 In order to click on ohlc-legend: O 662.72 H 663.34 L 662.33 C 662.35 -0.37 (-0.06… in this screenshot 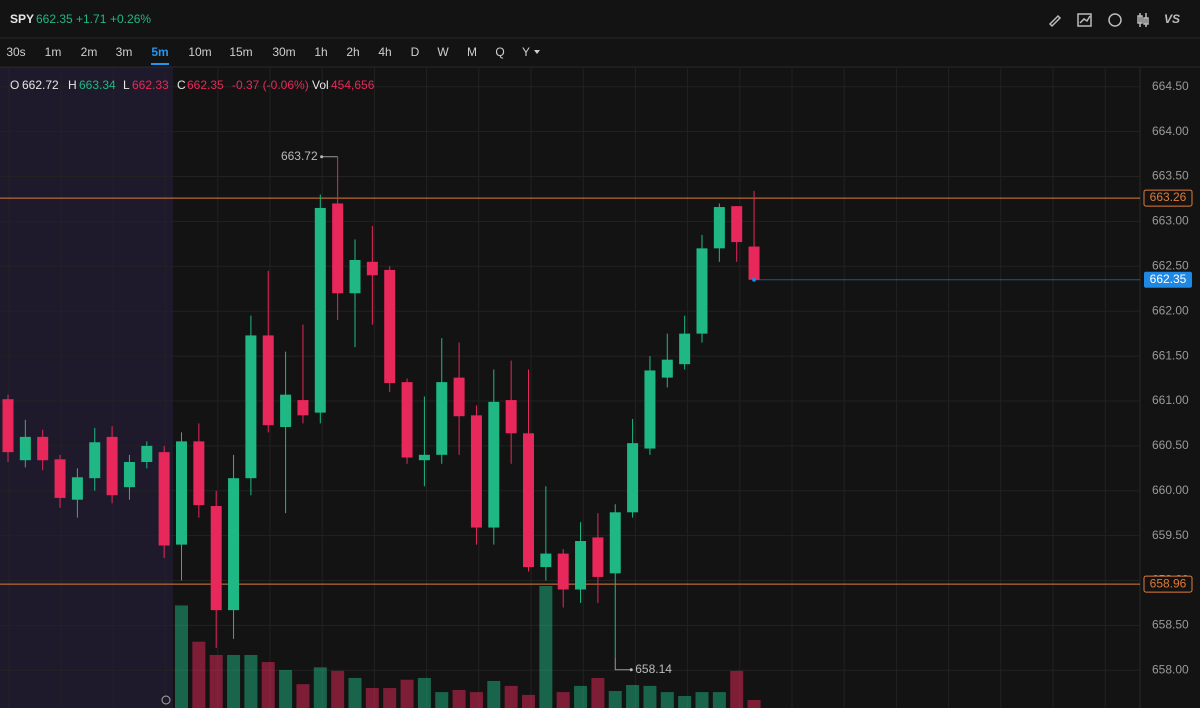, I will do `click(192, 85)`.